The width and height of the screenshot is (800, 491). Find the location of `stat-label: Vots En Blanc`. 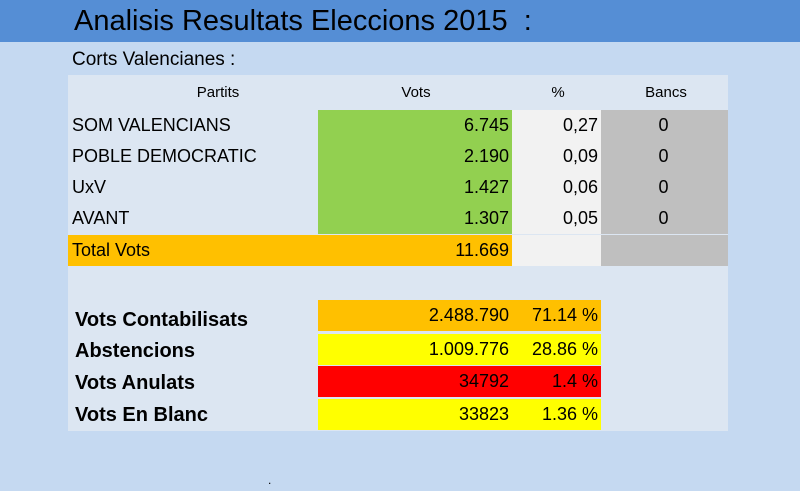

stat-label: Vots En Blanc is located at coordinates (141, 415).